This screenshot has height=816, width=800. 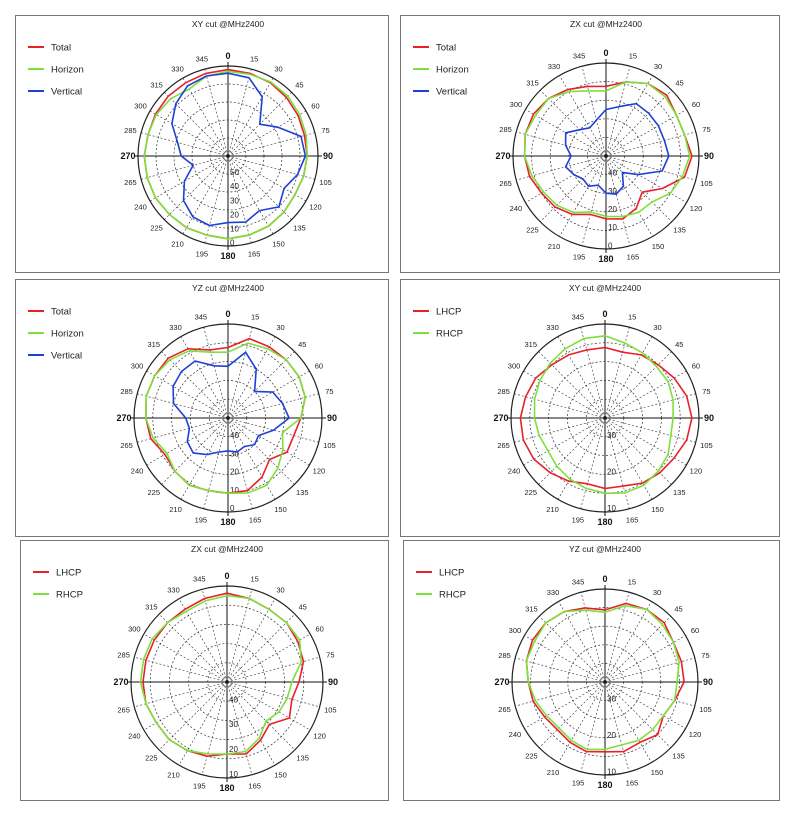 I want to click on angle-label: 345, so click(x=579, y=56).